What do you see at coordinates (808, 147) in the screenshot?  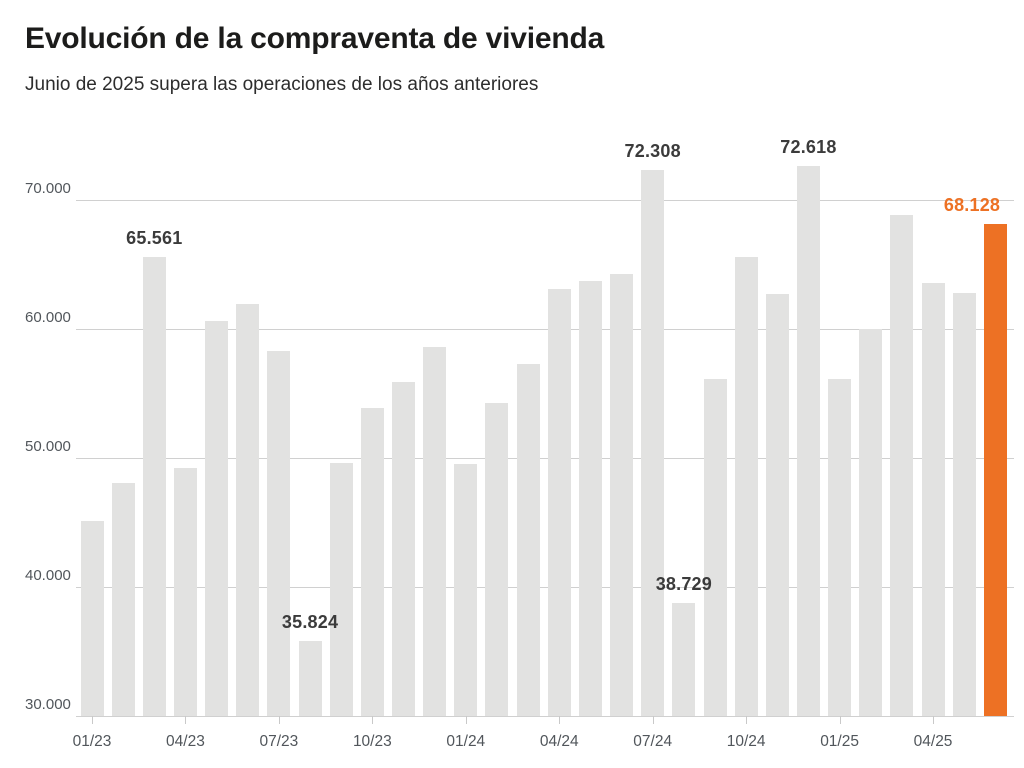 I see `bar-value-label-12/24: 72.618` at bounding box center [808, 147].